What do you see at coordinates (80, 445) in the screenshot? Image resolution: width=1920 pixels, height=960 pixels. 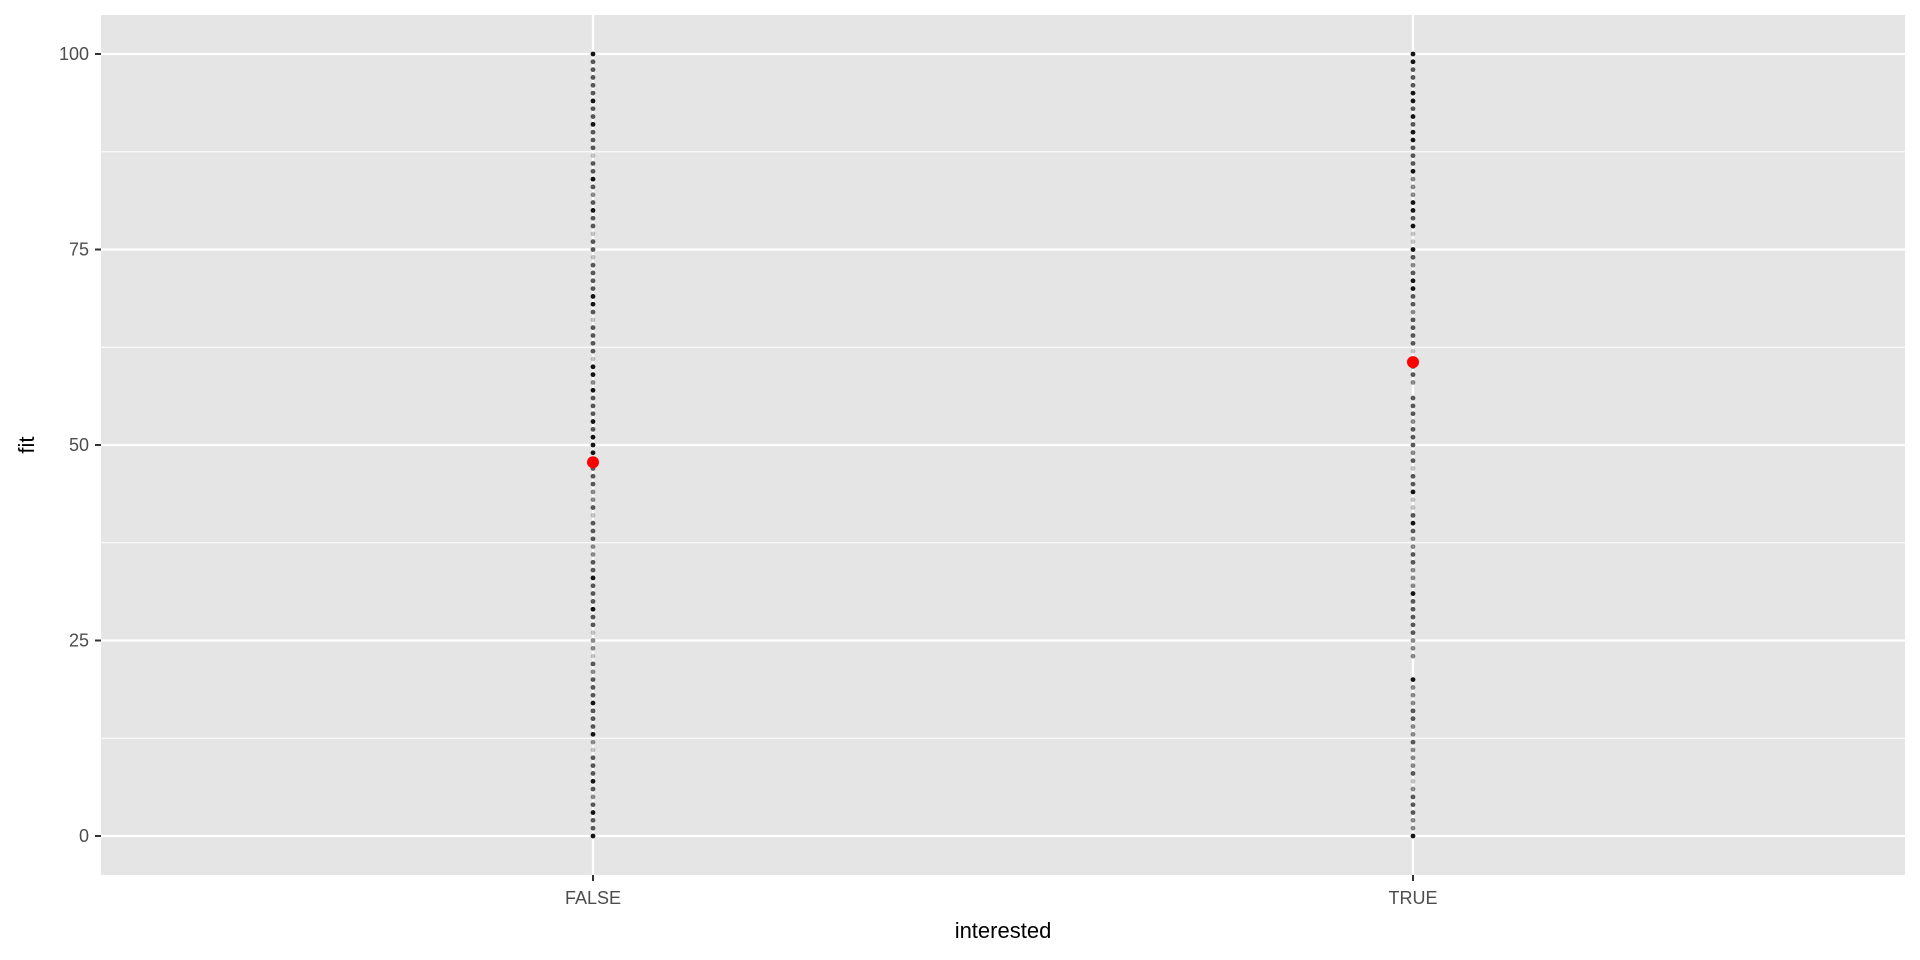 I see `y-axis: 0 25 50 75 100` at bounding box center [80, 445].